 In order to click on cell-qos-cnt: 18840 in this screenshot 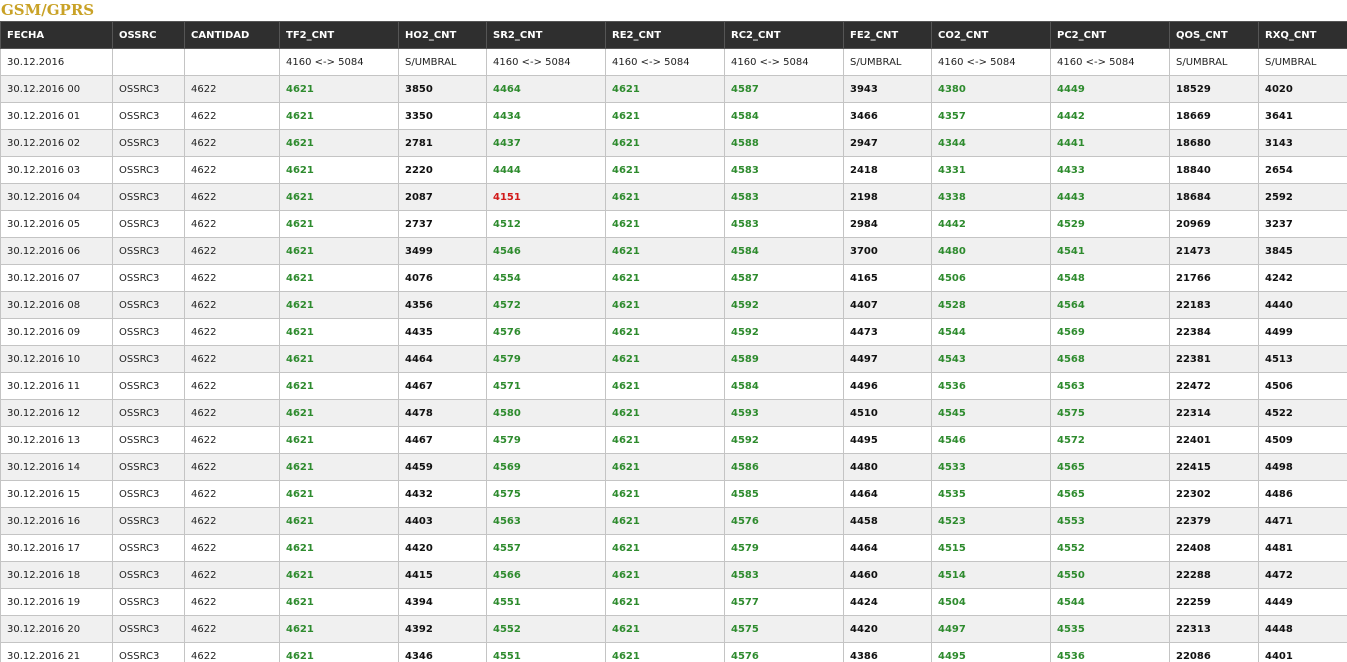, I will do `click(1214, 170)`.